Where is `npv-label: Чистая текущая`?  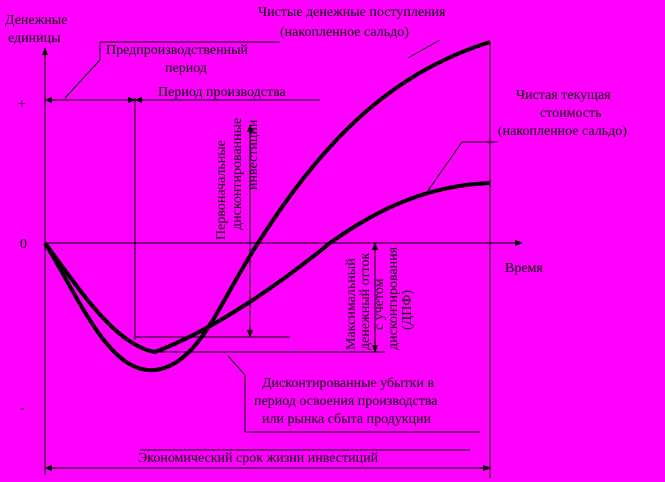
npv-label: Чистая текущая is located at coordinates (563, 95).